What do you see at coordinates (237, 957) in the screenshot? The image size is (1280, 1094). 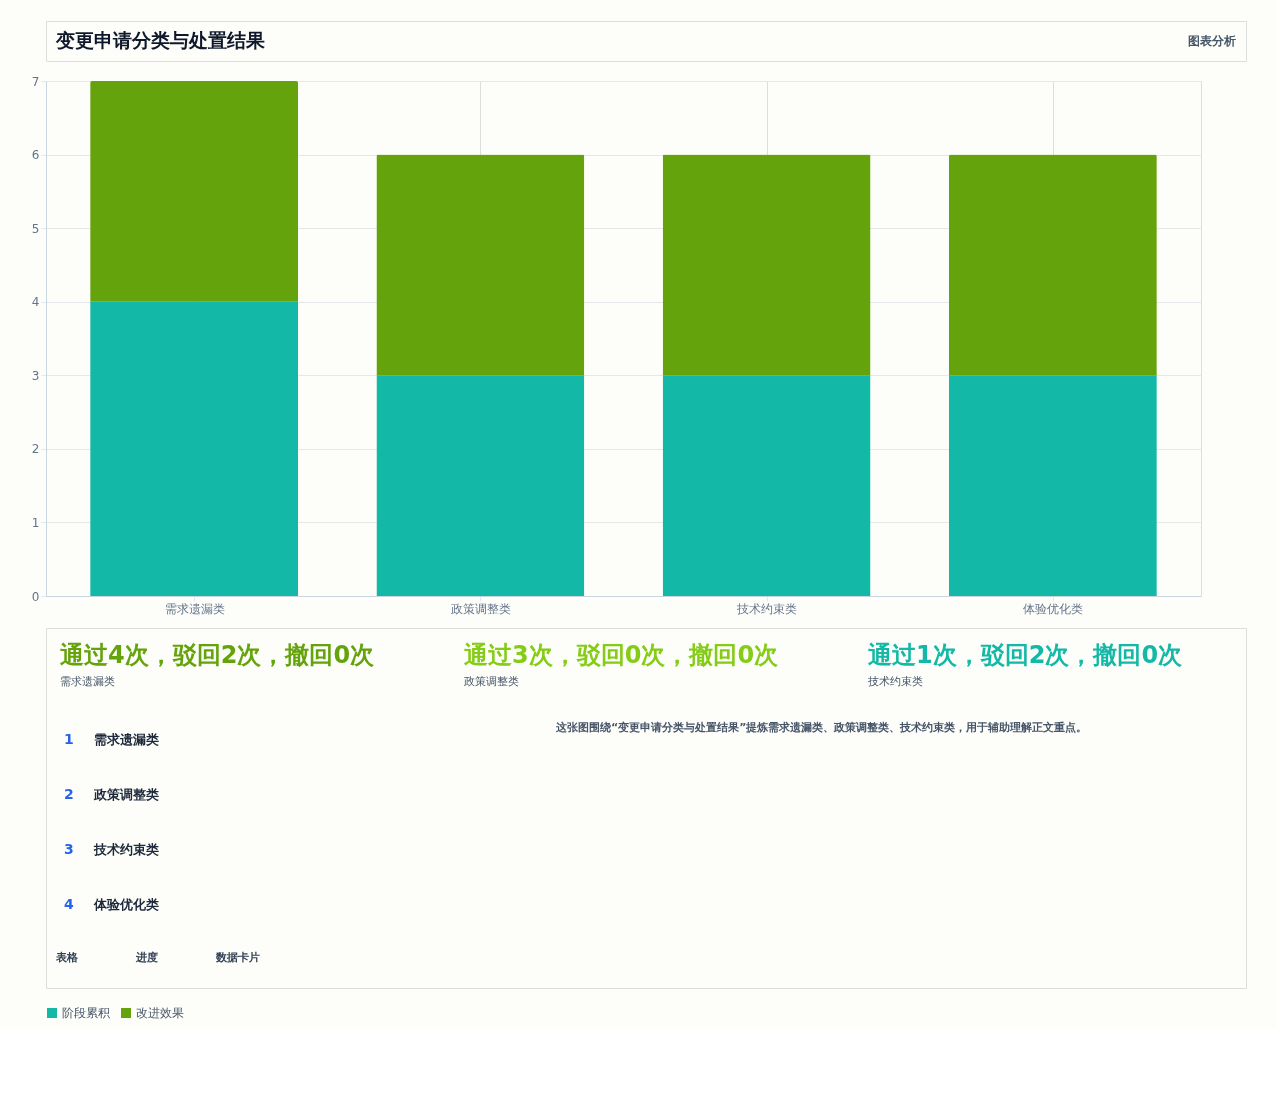 I see `text: 数据卡片` at bounding box center [237, 957].